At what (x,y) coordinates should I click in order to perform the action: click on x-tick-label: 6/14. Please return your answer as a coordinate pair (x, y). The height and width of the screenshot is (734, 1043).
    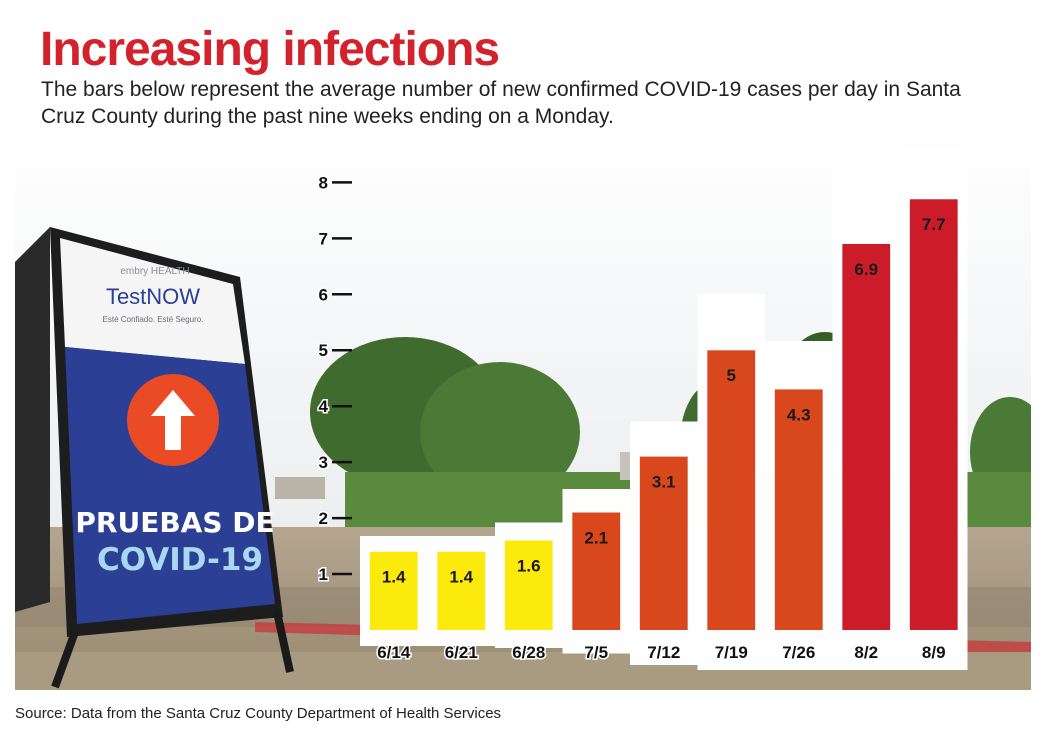
    Looking at the image, I should click on (394, 652).